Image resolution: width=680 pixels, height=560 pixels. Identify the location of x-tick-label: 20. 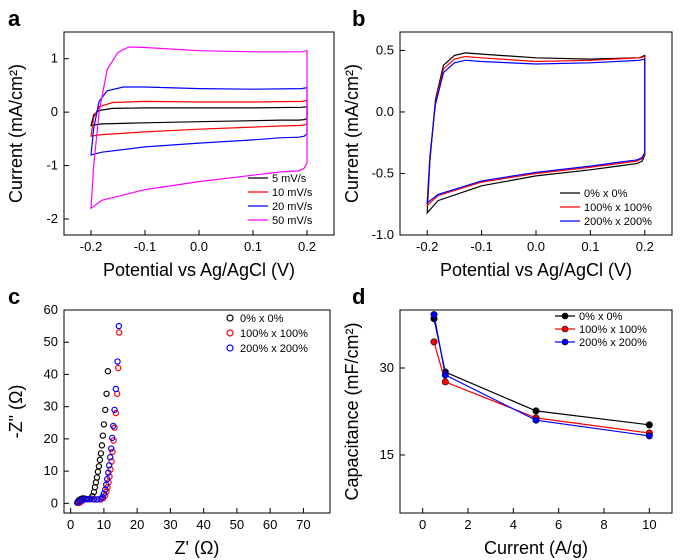
(137, 524).